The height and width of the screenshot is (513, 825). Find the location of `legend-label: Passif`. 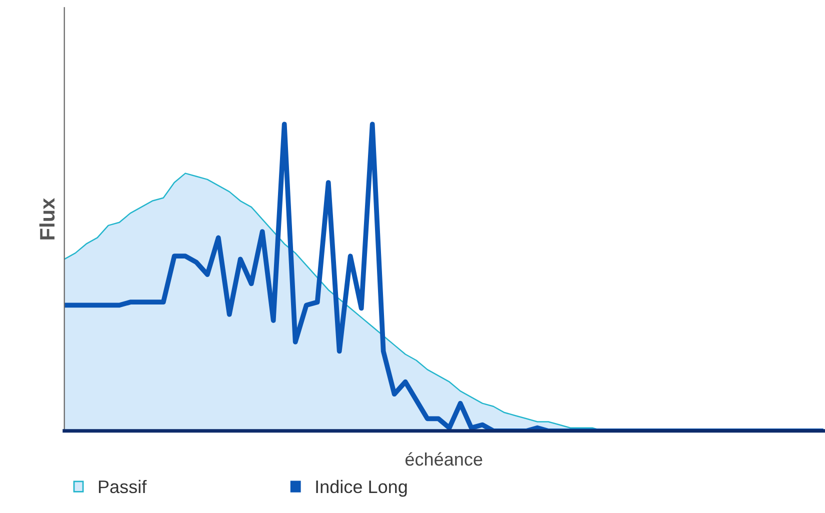

legend-label: Passif is located at coordinates (122, 487).